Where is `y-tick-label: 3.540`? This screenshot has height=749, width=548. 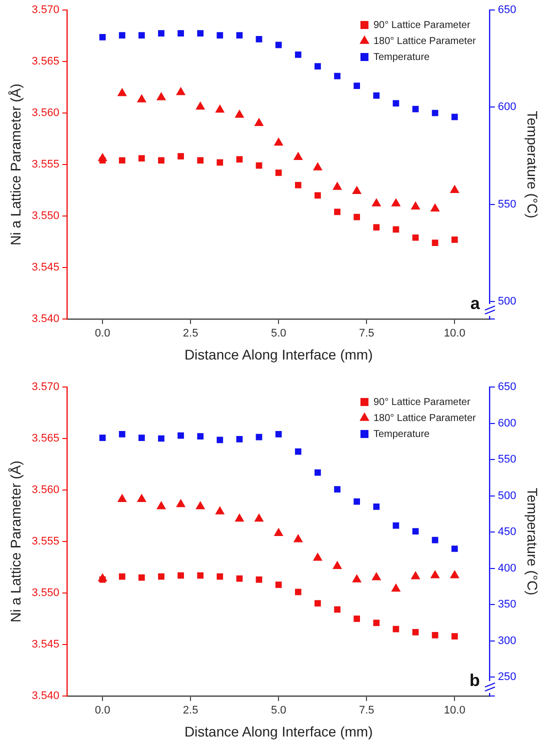
y-tick-label: 3.540 is located at coordinates (46, 696).